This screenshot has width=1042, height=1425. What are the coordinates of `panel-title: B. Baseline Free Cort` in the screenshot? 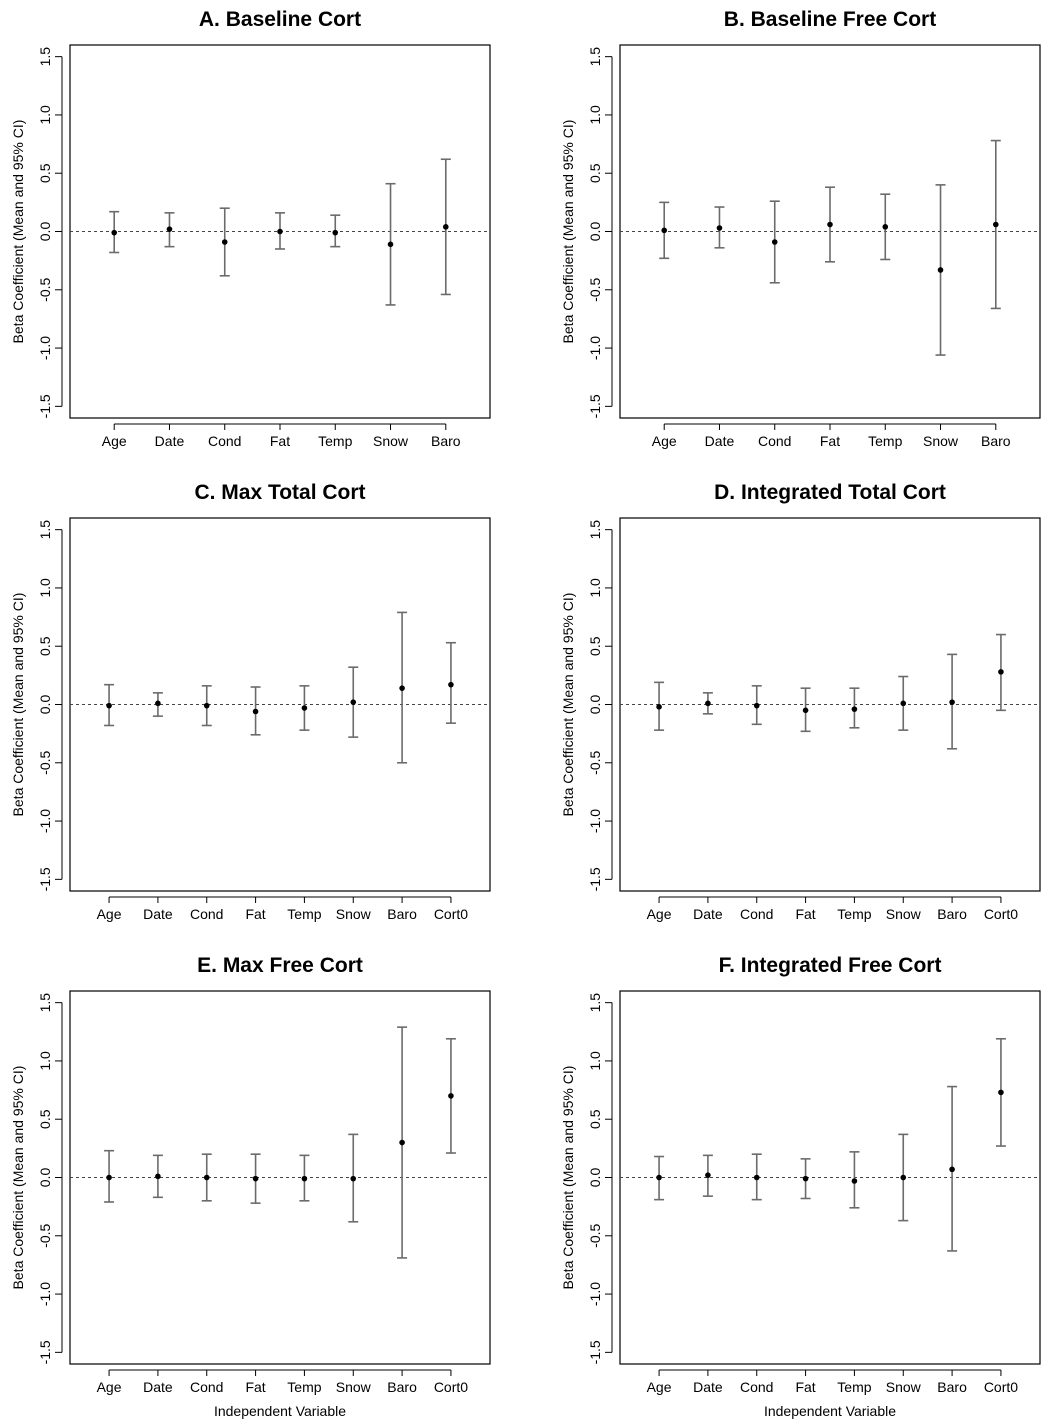 It's located at (830, 19).